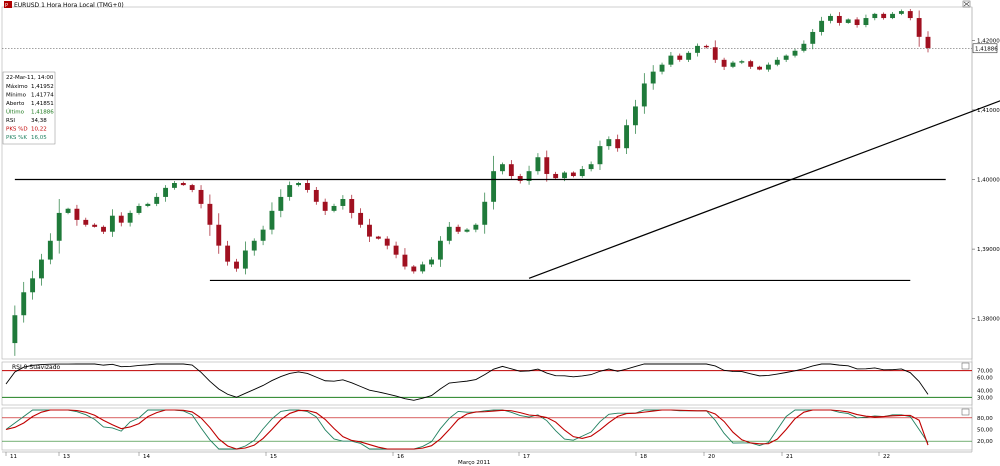  I want to click on info-label: Mínimo, so click(16, 95).